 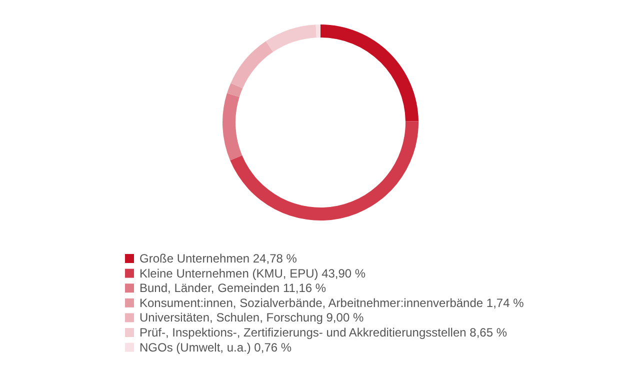 I want to click on legend-label: Große Unternehmen 24,78 %, so click(x=219, y=259).